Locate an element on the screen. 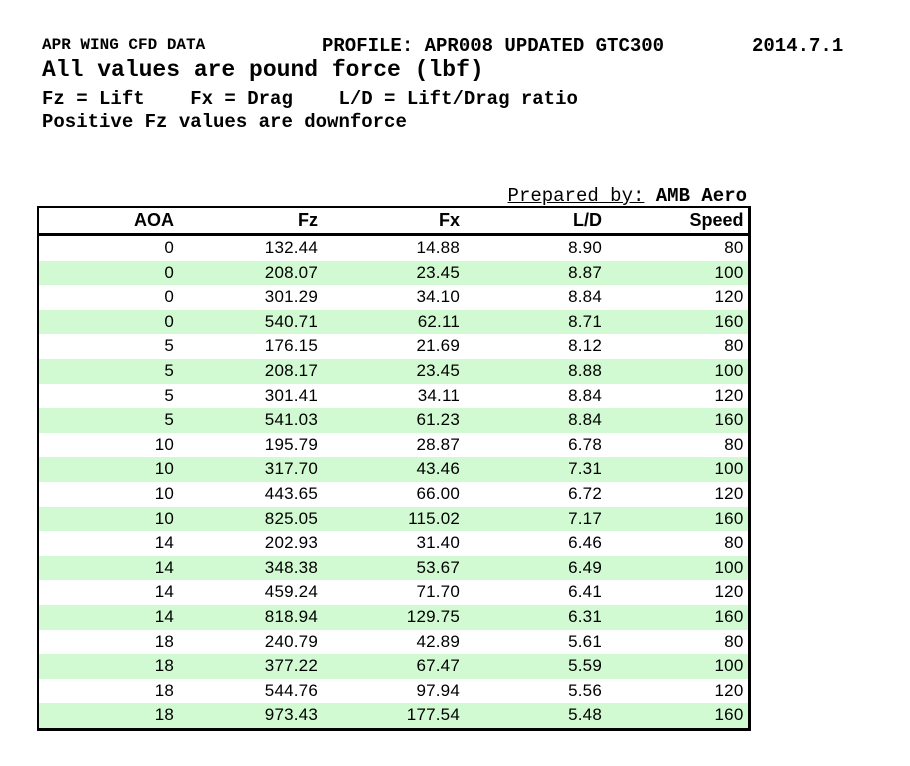 Image resolution: width=910 pixels, height=766 pixels. table-cell-fx: 71.70 is located at coordinates (438, 592).